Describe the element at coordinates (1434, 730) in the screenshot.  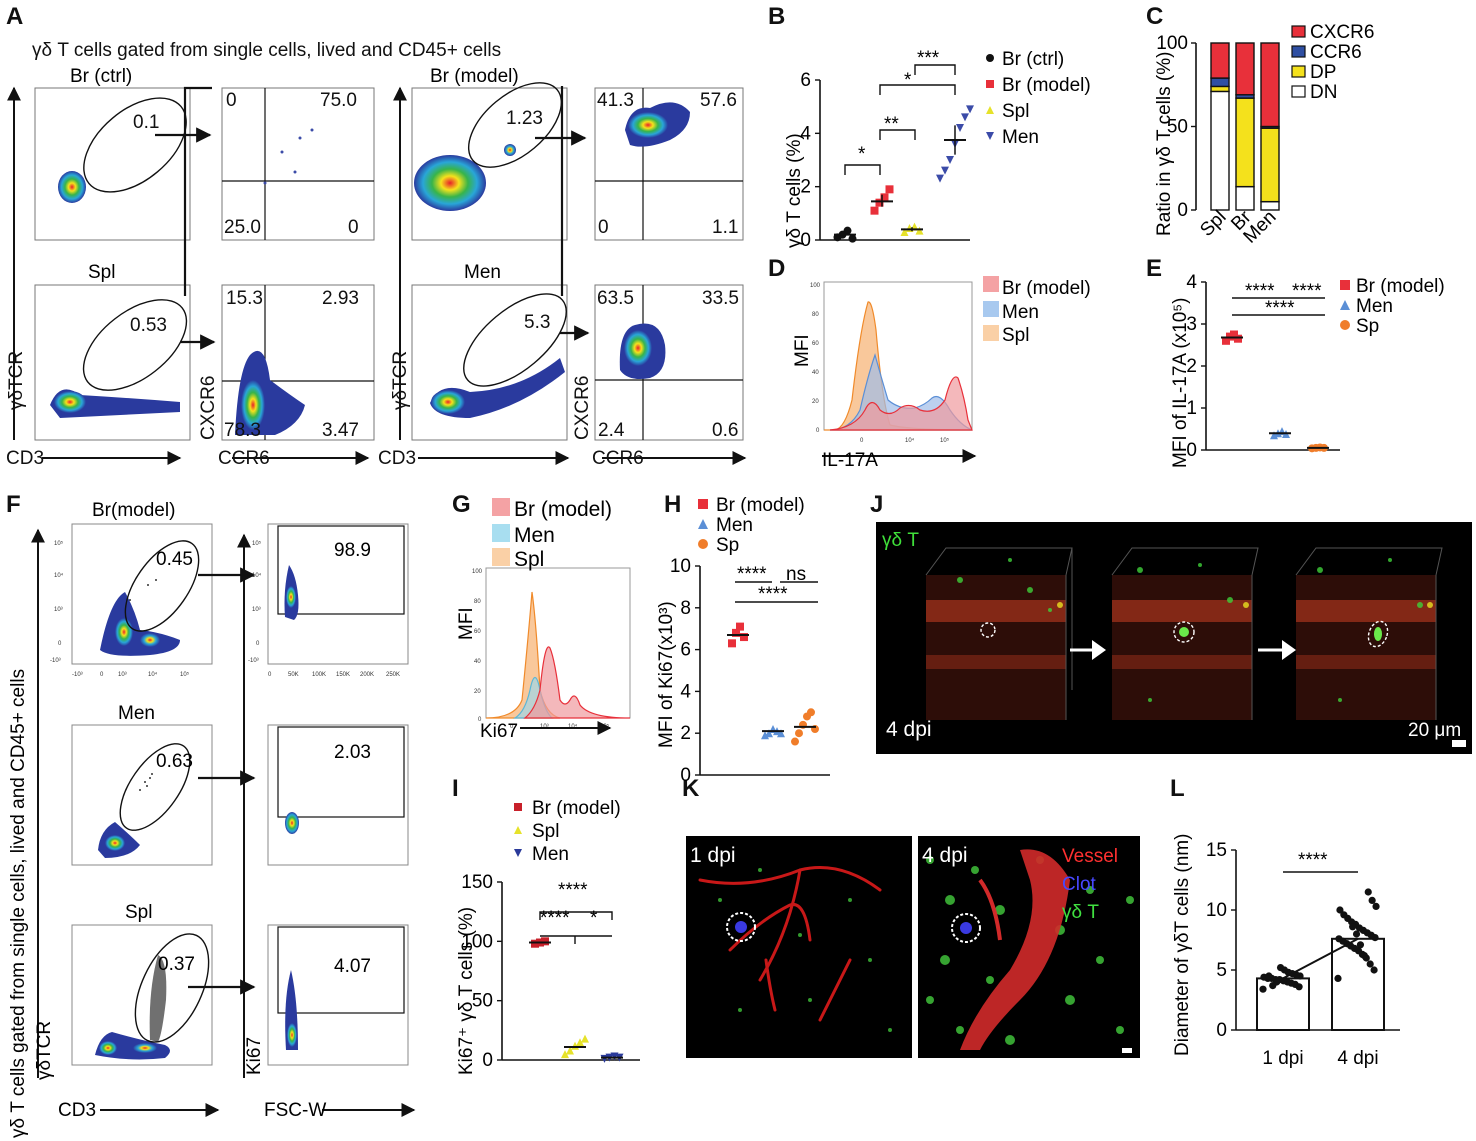
I see `j-scale: 20 μm` at that location.